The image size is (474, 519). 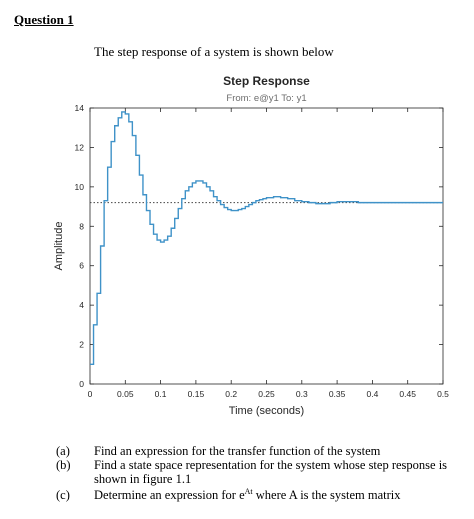 What do you see at coordinates (407, 394) in the screenshot?
I see `x-tick-label: 0.45` at bounding box center [407, 394].